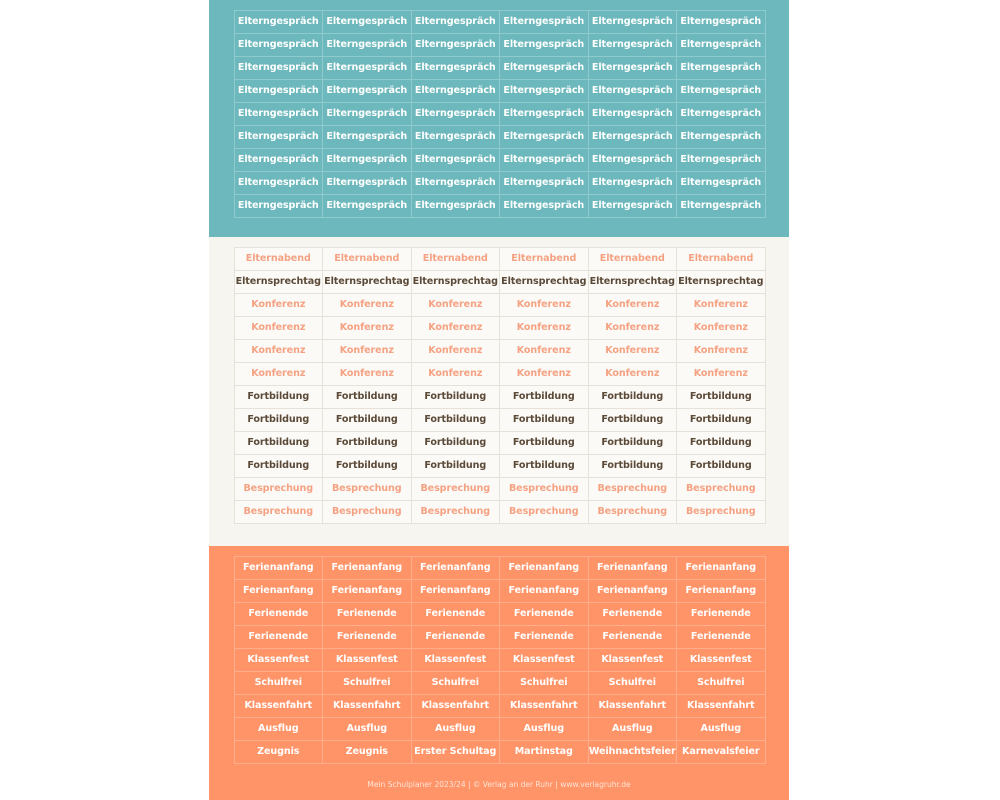  Describe the element at coordinates (455, 751) in the screenshot. I see `sticker-label: Erster Schultag` at that location.